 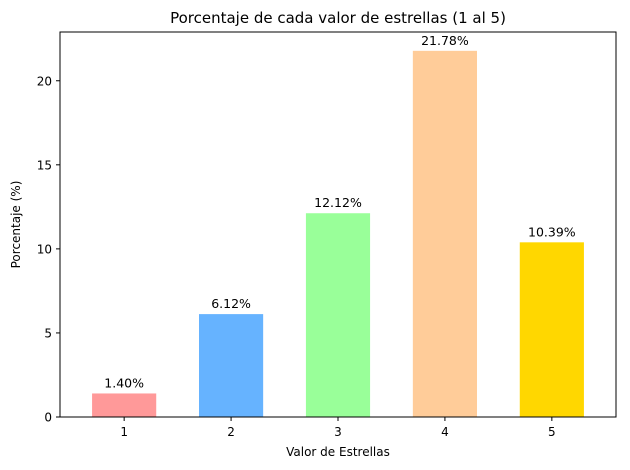 What do you see at coordinates (338, 432) in the screenshot?
I see `x-tick-label-3: 3` at bounding box center [338, 432].